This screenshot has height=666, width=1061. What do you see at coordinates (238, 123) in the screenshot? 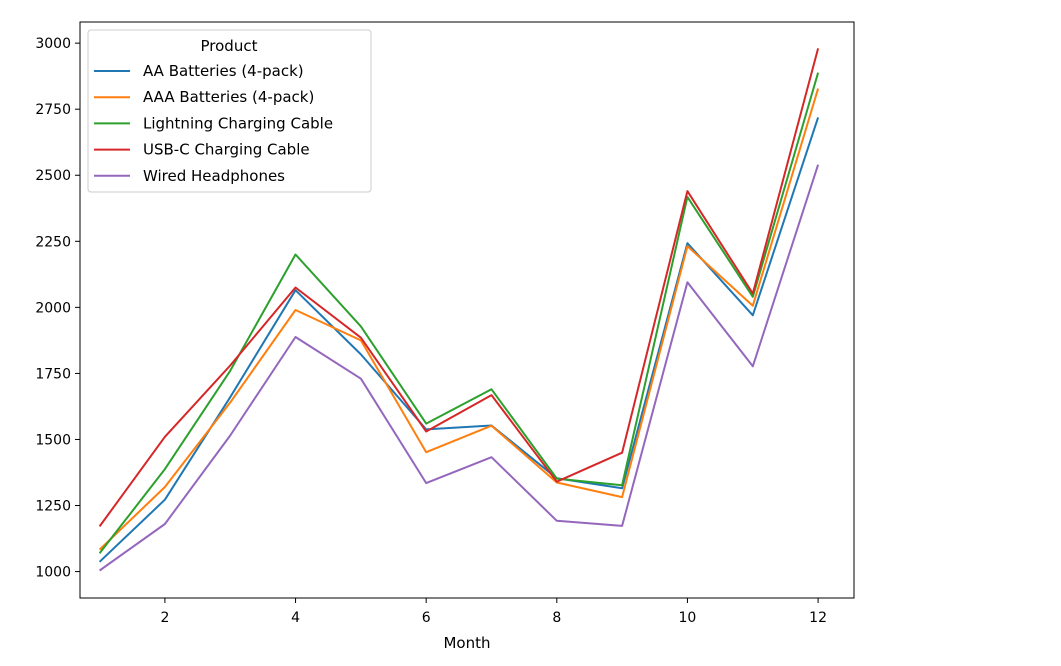
I see `legend-label: Lightning Charging Cable` at bounding box center [238, 123].